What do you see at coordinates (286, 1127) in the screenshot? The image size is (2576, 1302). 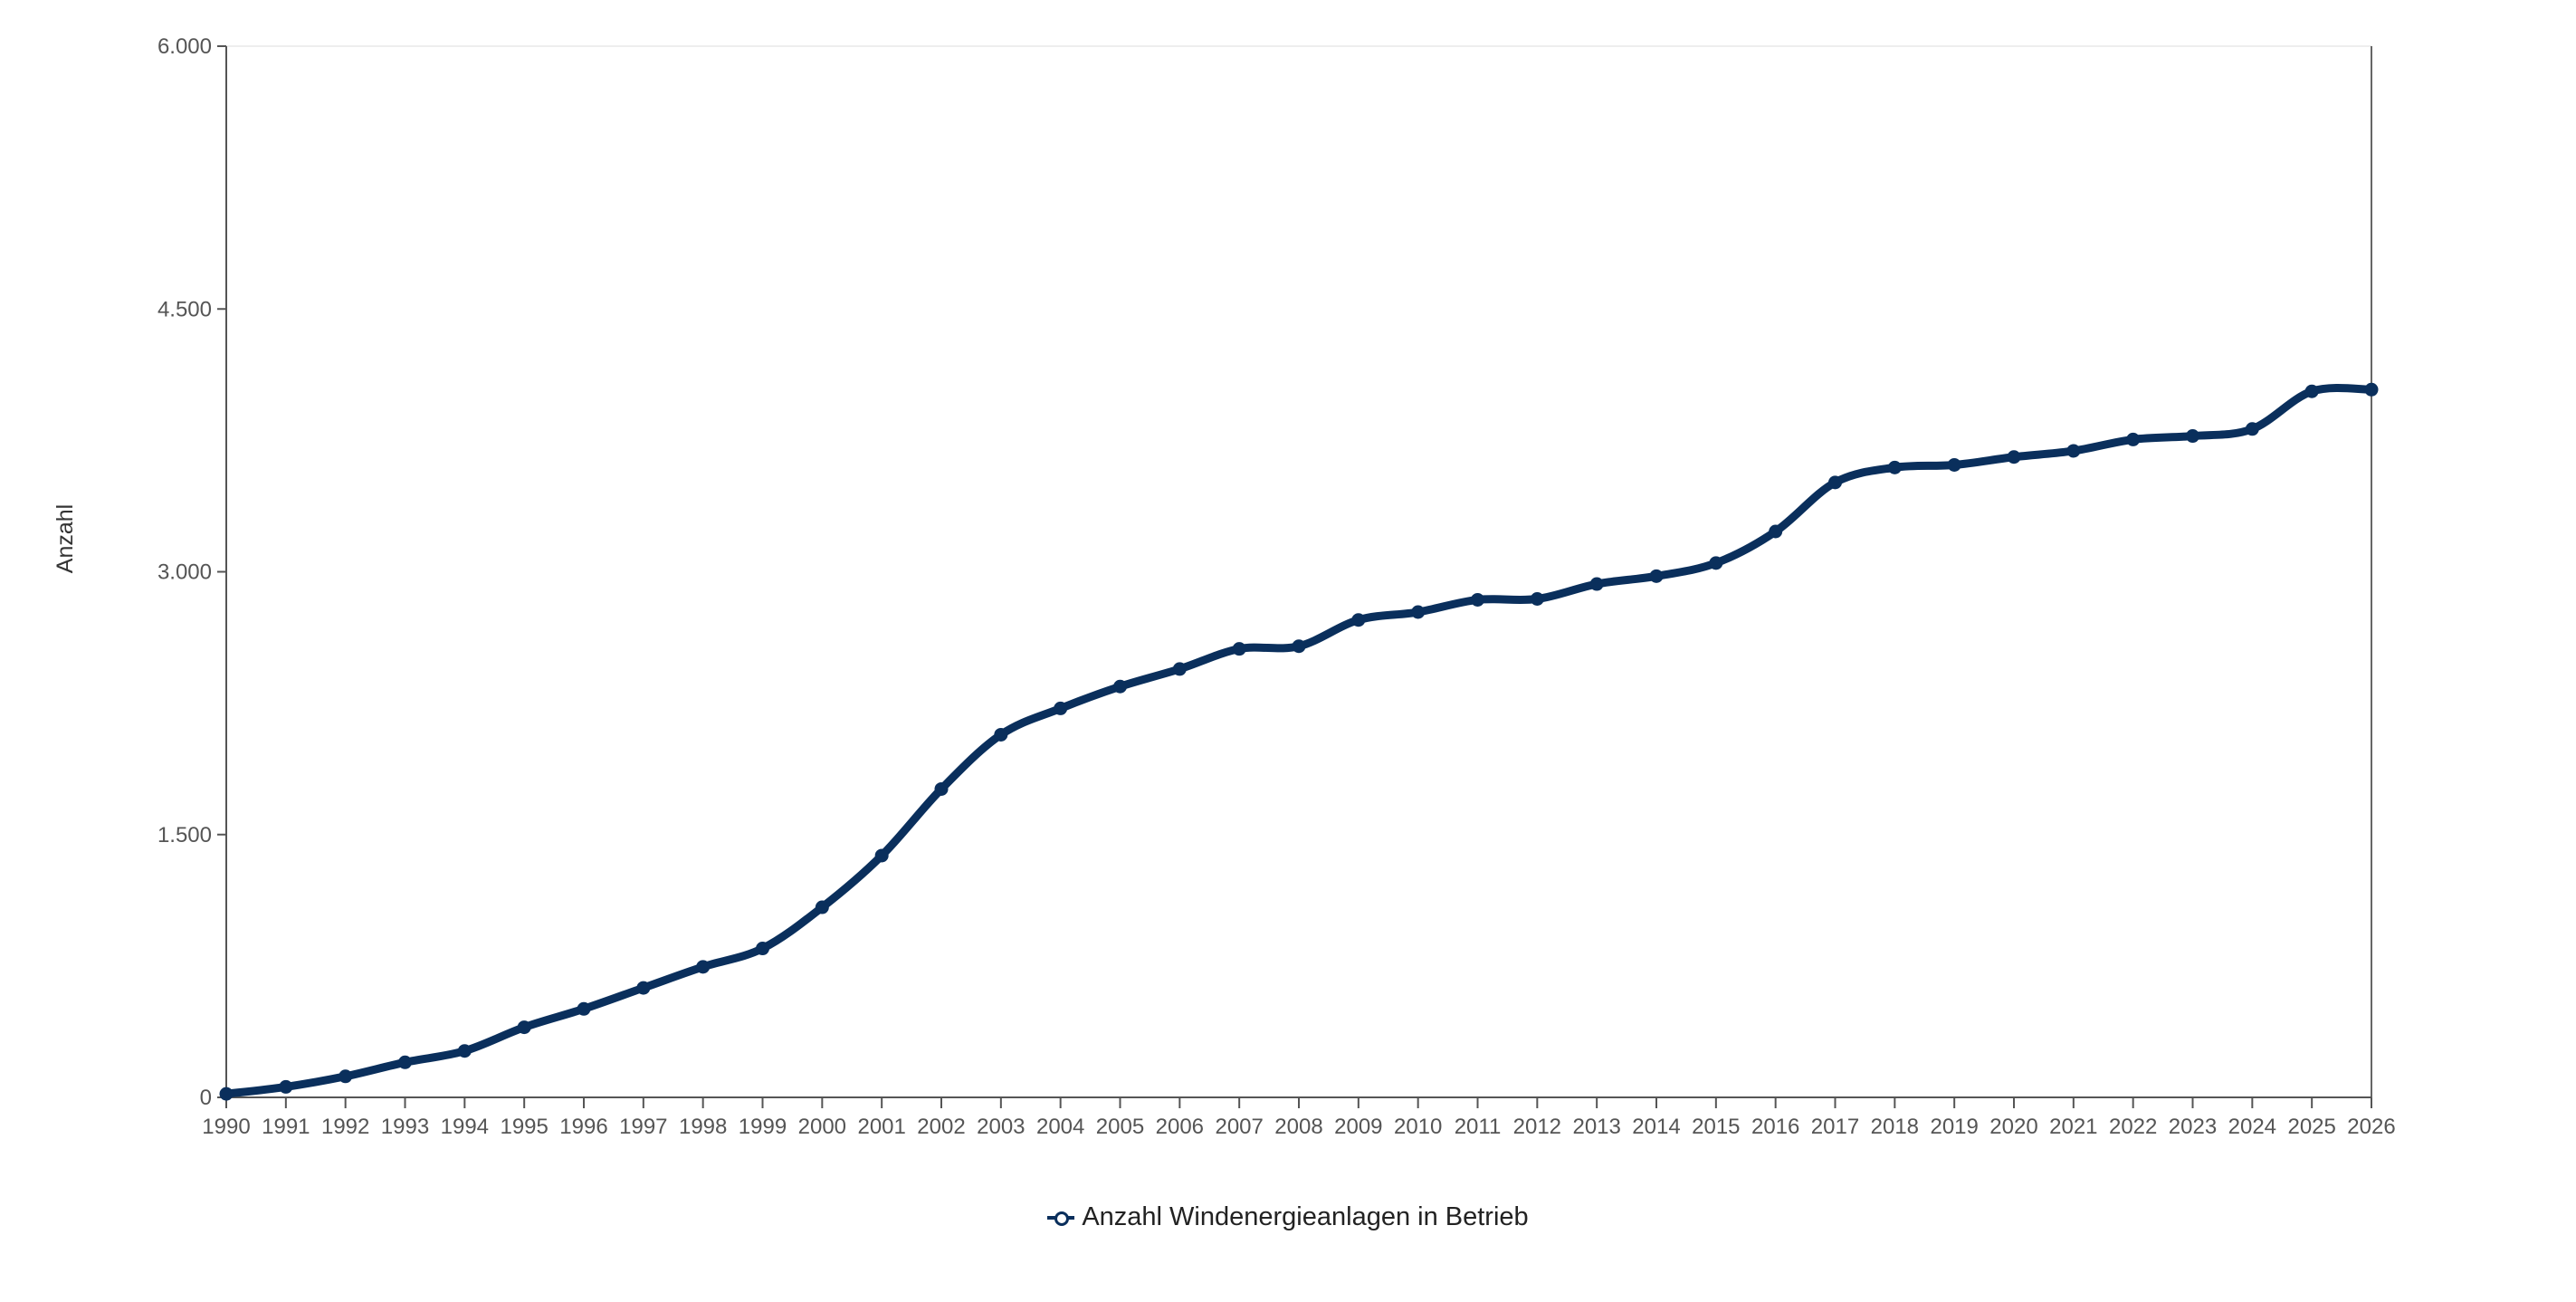 I see `x-tick-label: 1991` at bounding box center [286, 1127].